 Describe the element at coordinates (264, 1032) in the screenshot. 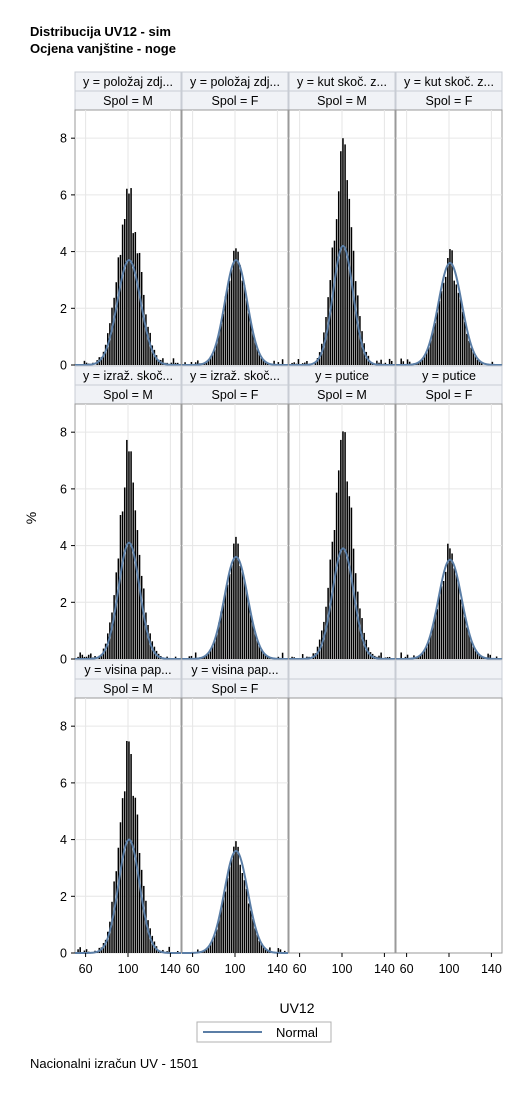

I see `legend-box` at that location.